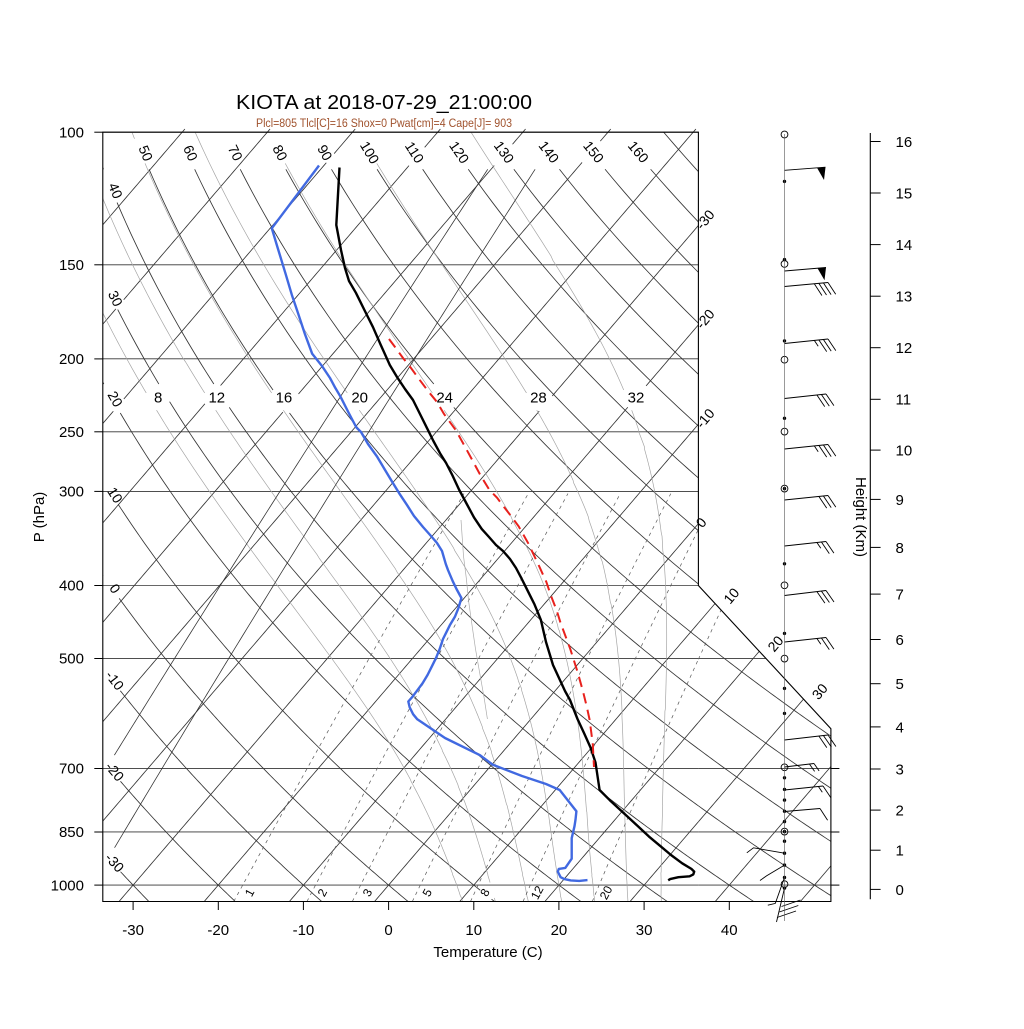  What do you see at coordinates (904, 193) in the screenshot?
I see `svg-text: 15` at bounding box center [904, 193].